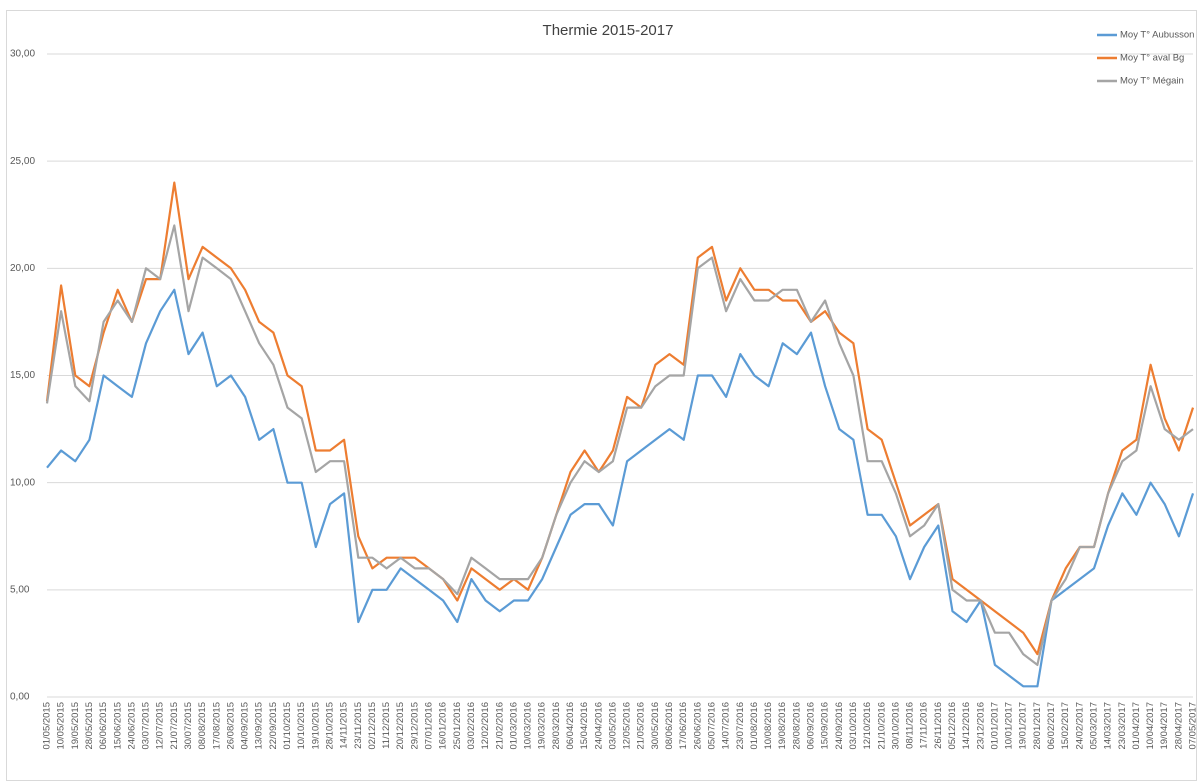  I want to click on x-tick-label: 10/10/2015, so click(301, 726).